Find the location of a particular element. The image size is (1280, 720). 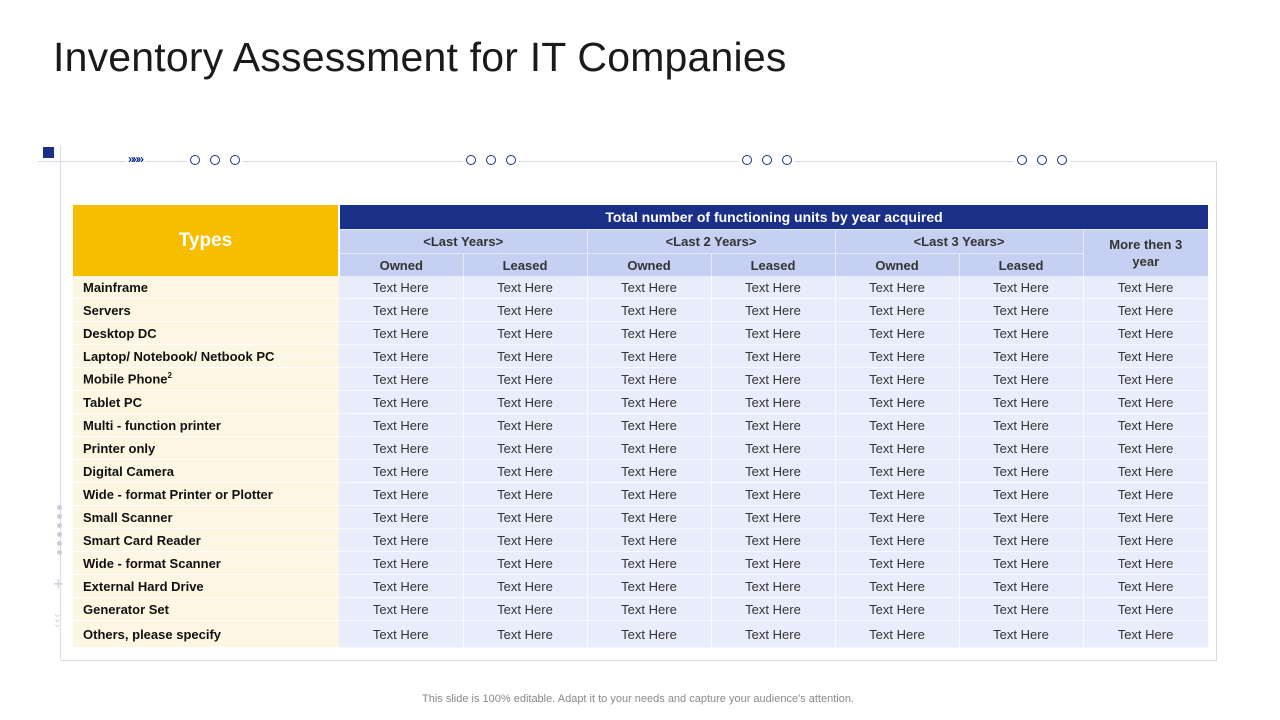

row-type-text: Generator Set is located at coordinates (126, 609).